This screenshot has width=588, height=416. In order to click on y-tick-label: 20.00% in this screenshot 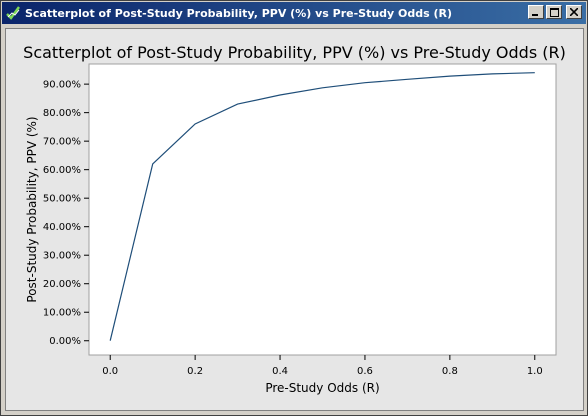, I will do `click(62, 284)`.